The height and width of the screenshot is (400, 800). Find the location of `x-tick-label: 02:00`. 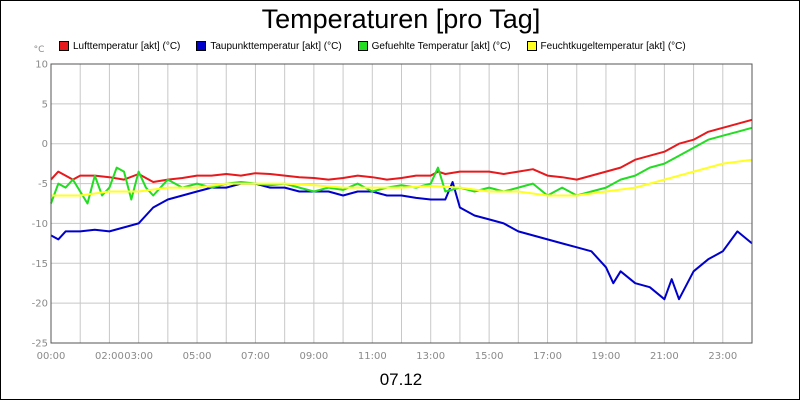

x-tick-label: 02:00 is located at coordinates (109, 356).